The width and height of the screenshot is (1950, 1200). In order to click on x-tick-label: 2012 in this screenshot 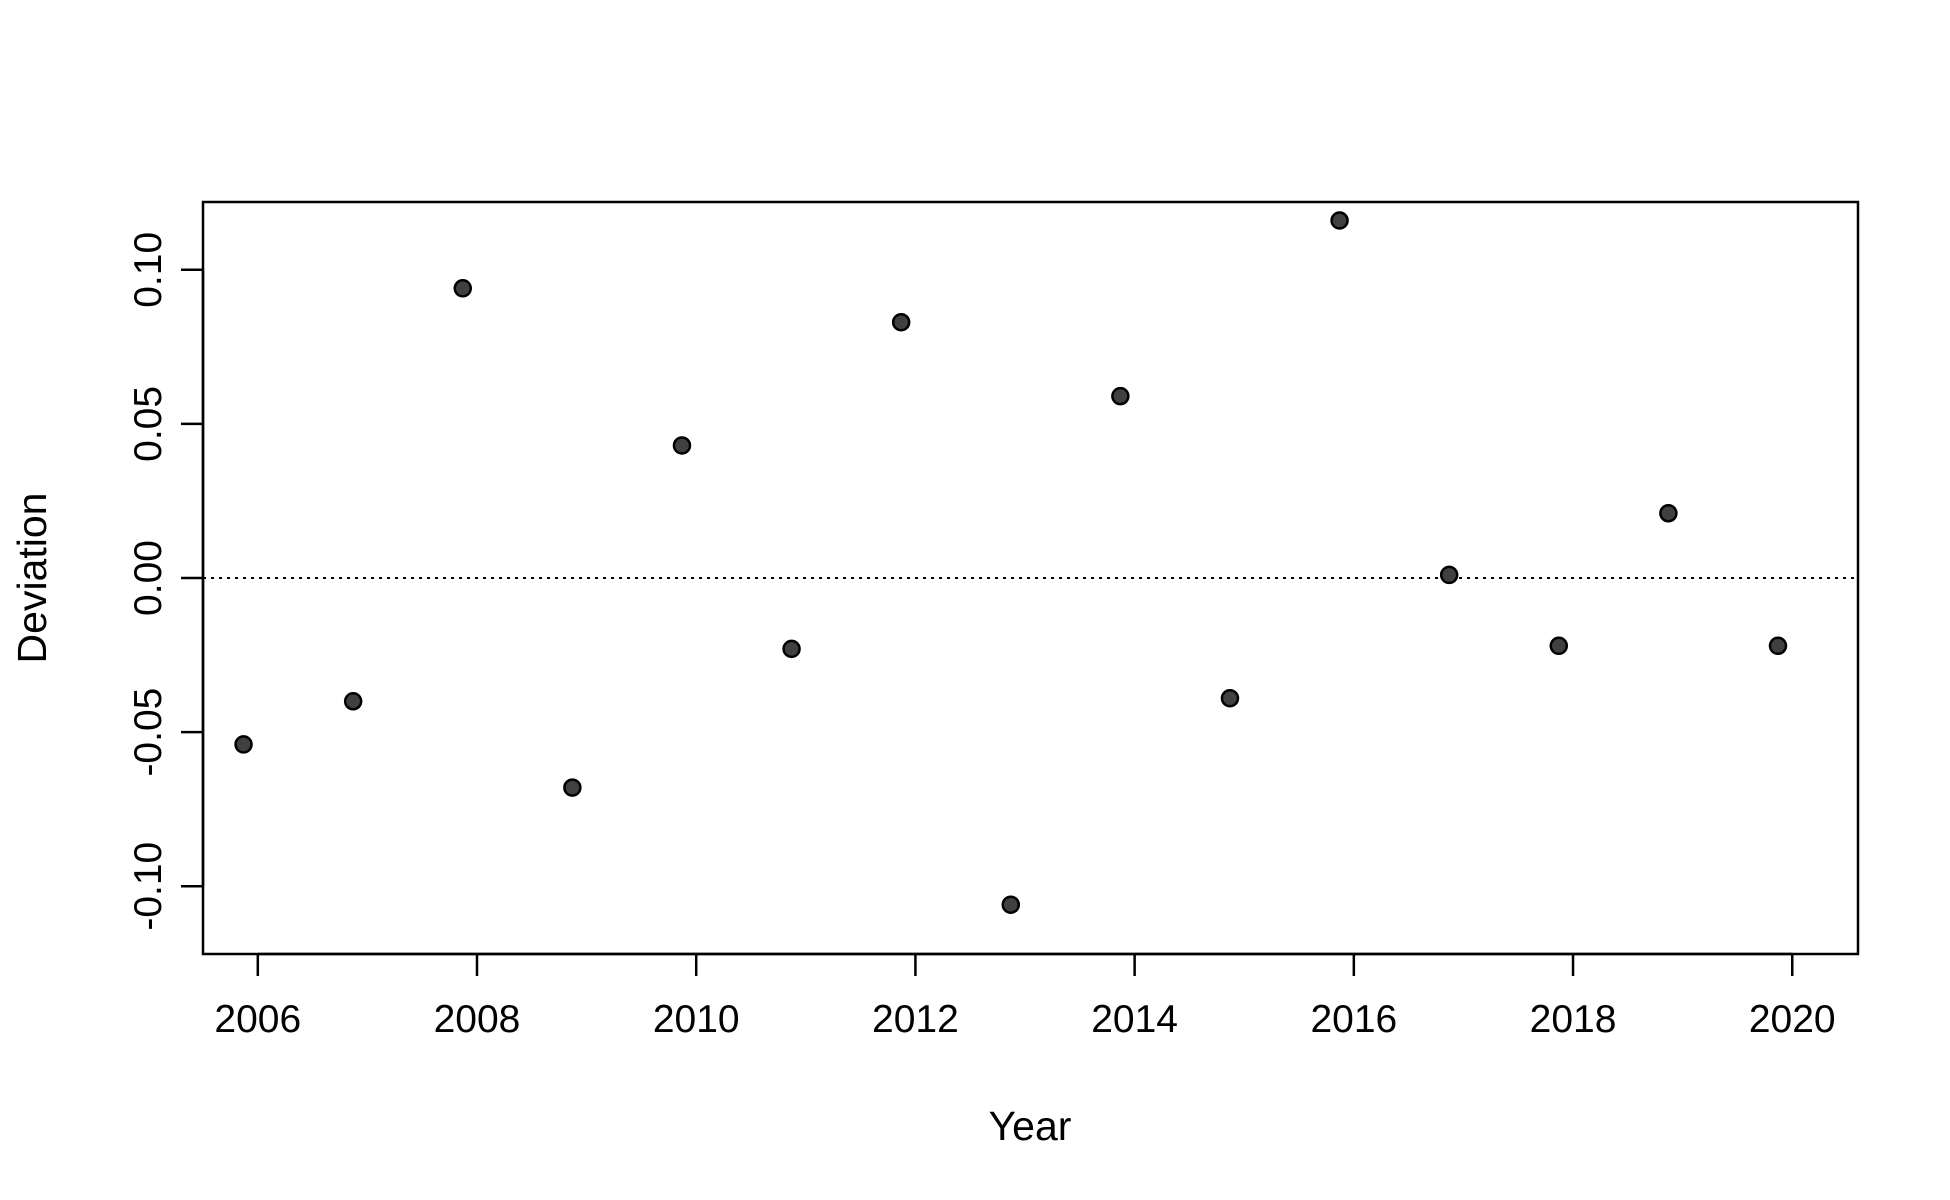, I will do `click(915, 1019)`.